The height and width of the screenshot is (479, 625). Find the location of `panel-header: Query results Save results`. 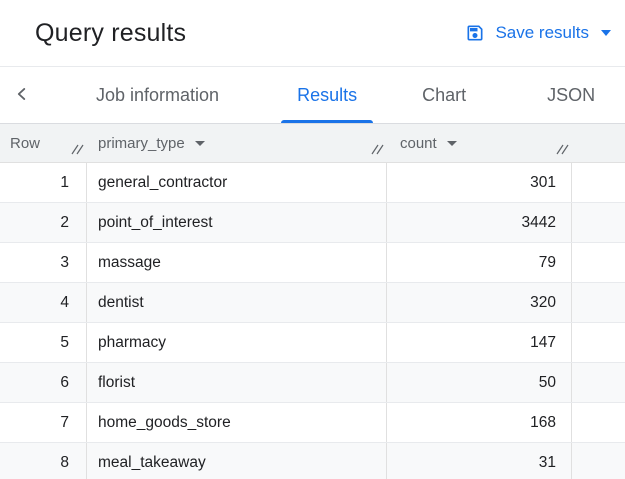

panel-header: Query results Save results is located at coordinates (312, 33).